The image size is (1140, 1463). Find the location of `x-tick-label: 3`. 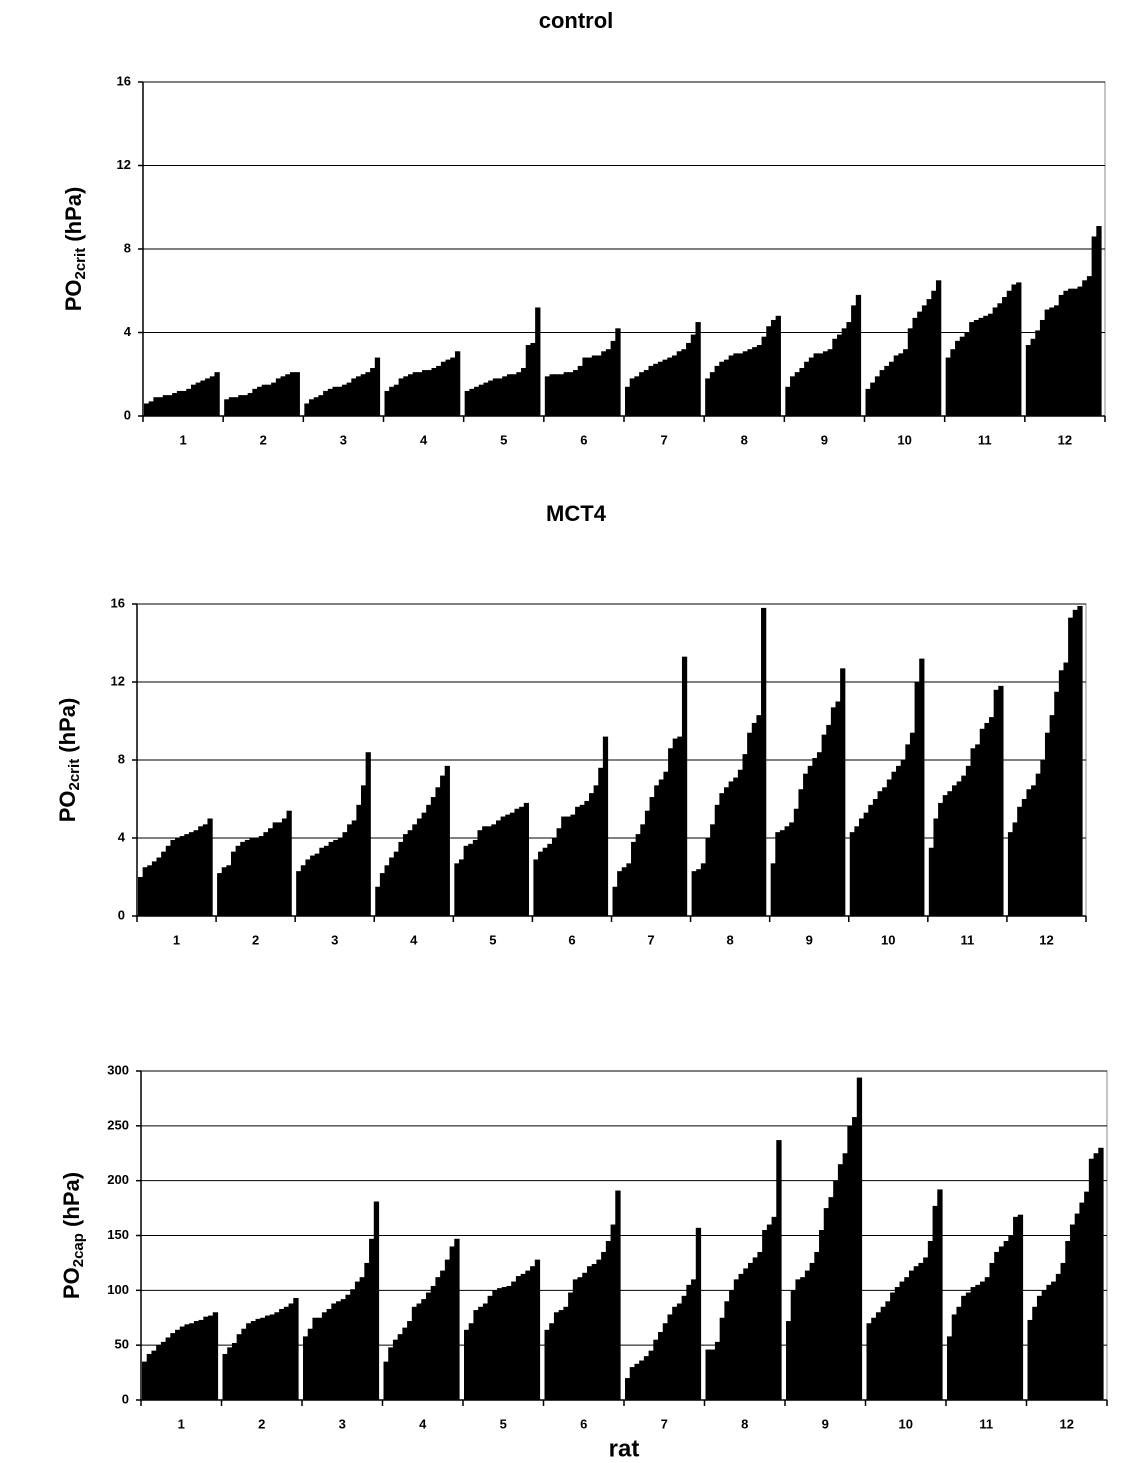

x-tick-label: 3 is located at coordinates (343, 439).